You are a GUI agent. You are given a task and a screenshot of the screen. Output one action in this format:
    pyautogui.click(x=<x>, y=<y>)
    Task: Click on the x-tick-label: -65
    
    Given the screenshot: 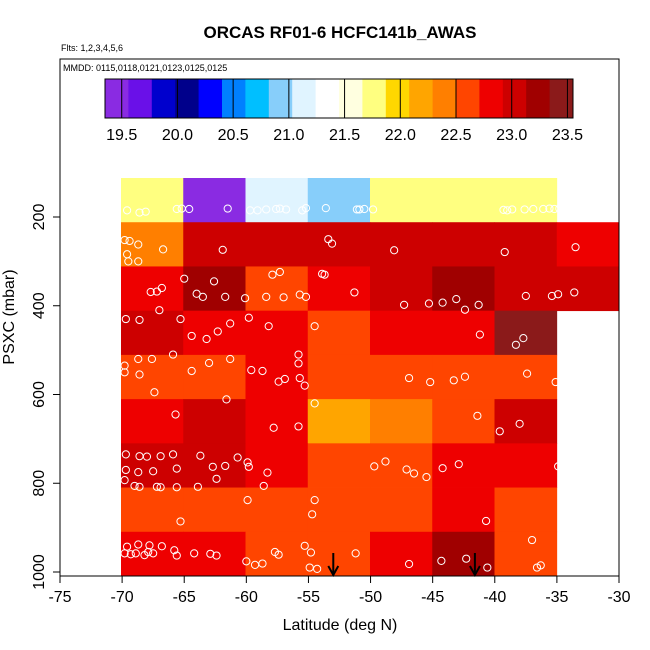 What is the action you would take?
    pyautogui.click(x=184, y=597)
    